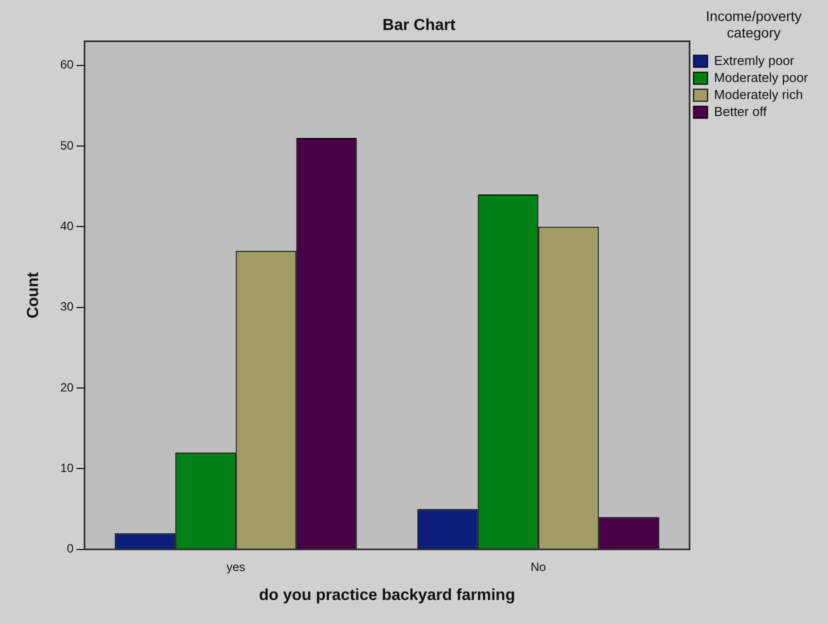  I want to click on legend-label: Better off, so click(740, 111).